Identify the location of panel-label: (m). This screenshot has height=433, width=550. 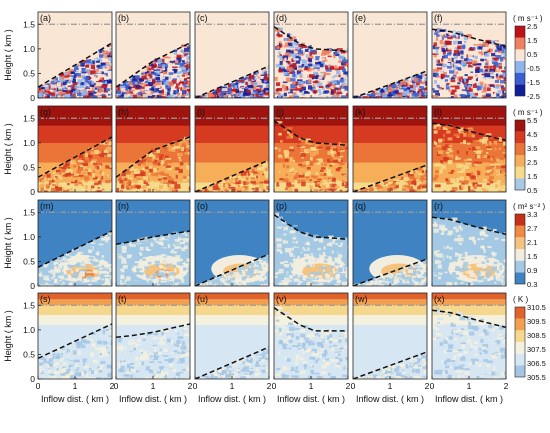
(47, 206).